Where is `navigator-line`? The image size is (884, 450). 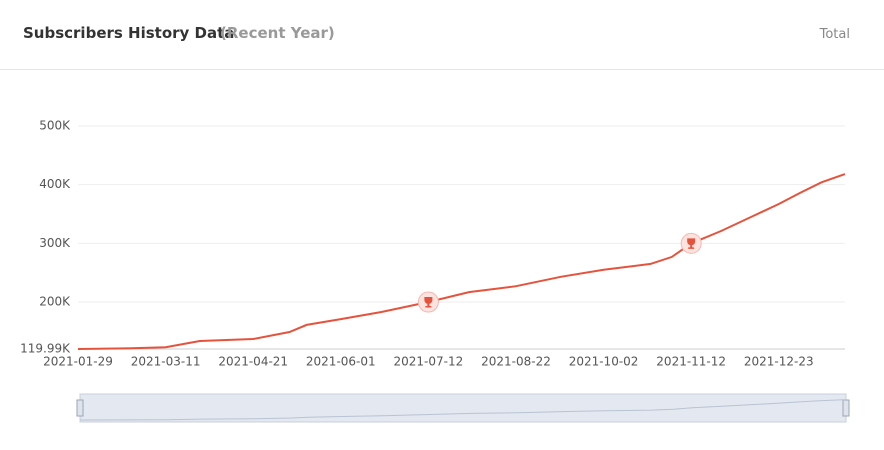
navigator-line is located at coordinates (463, 410).